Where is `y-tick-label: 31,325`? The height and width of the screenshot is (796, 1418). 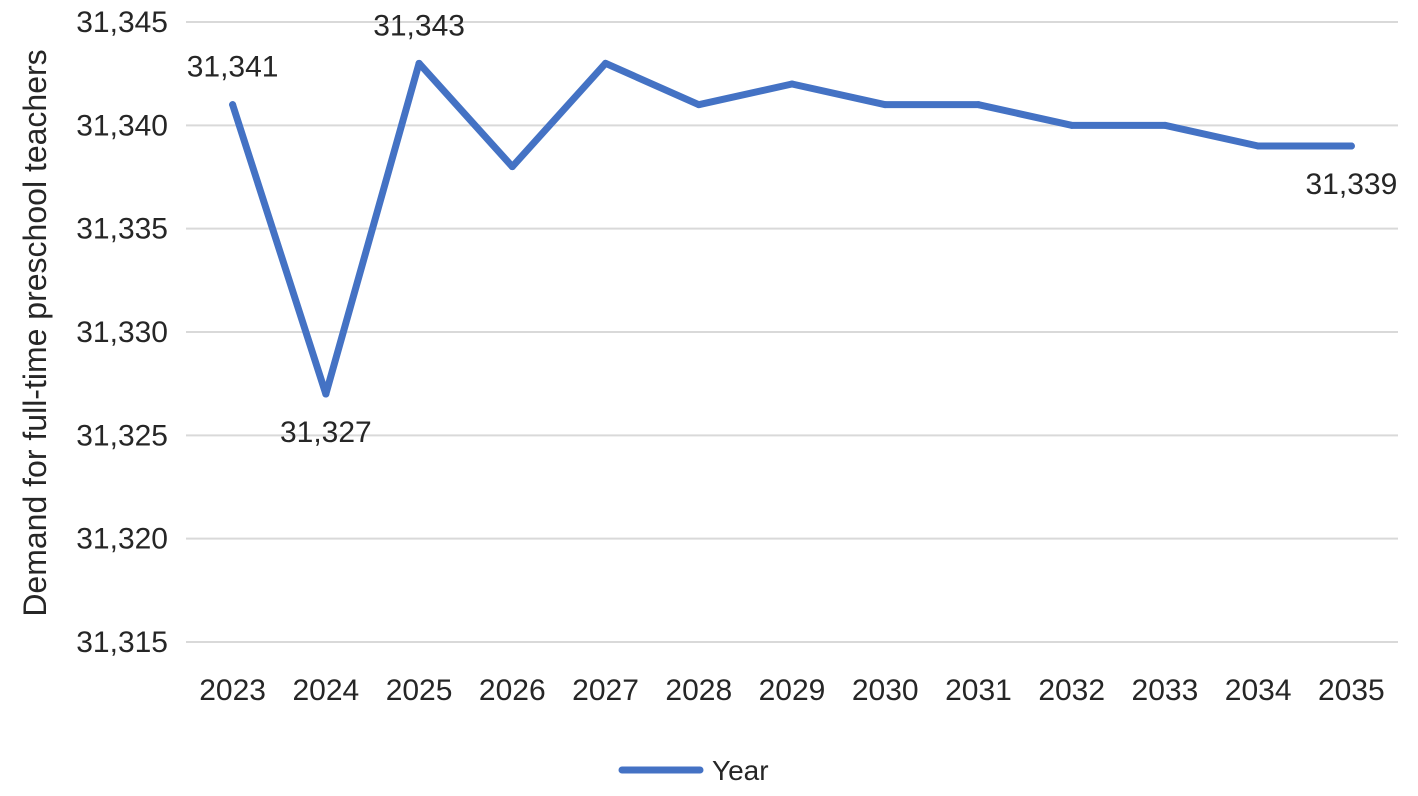
y-tick-label: 31,325 is located at coordinates (122, 435).